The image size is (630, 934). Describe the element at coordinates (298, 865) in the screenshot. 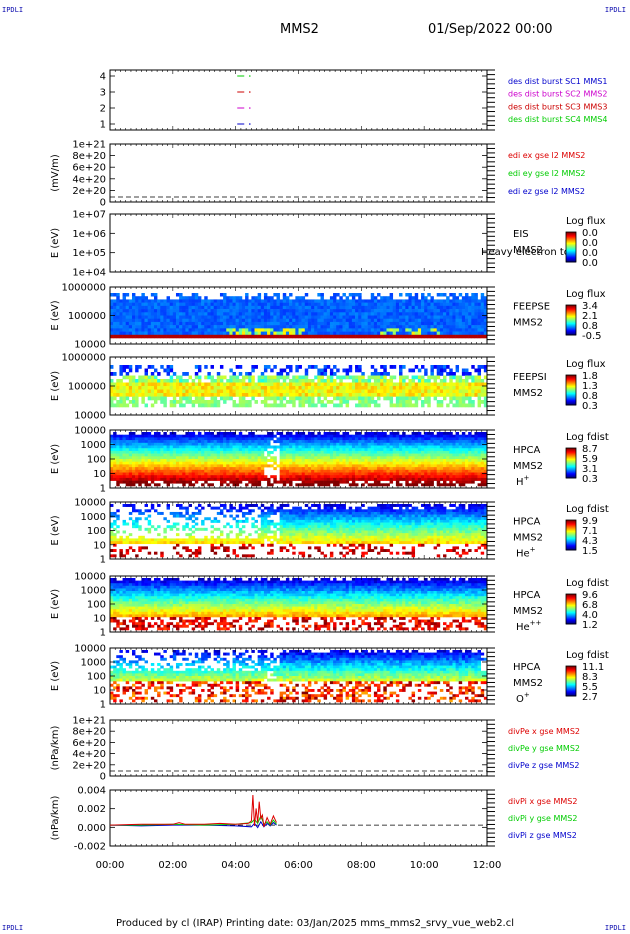

I see `panel-divpi-xtick-label: 06:00` at that location.